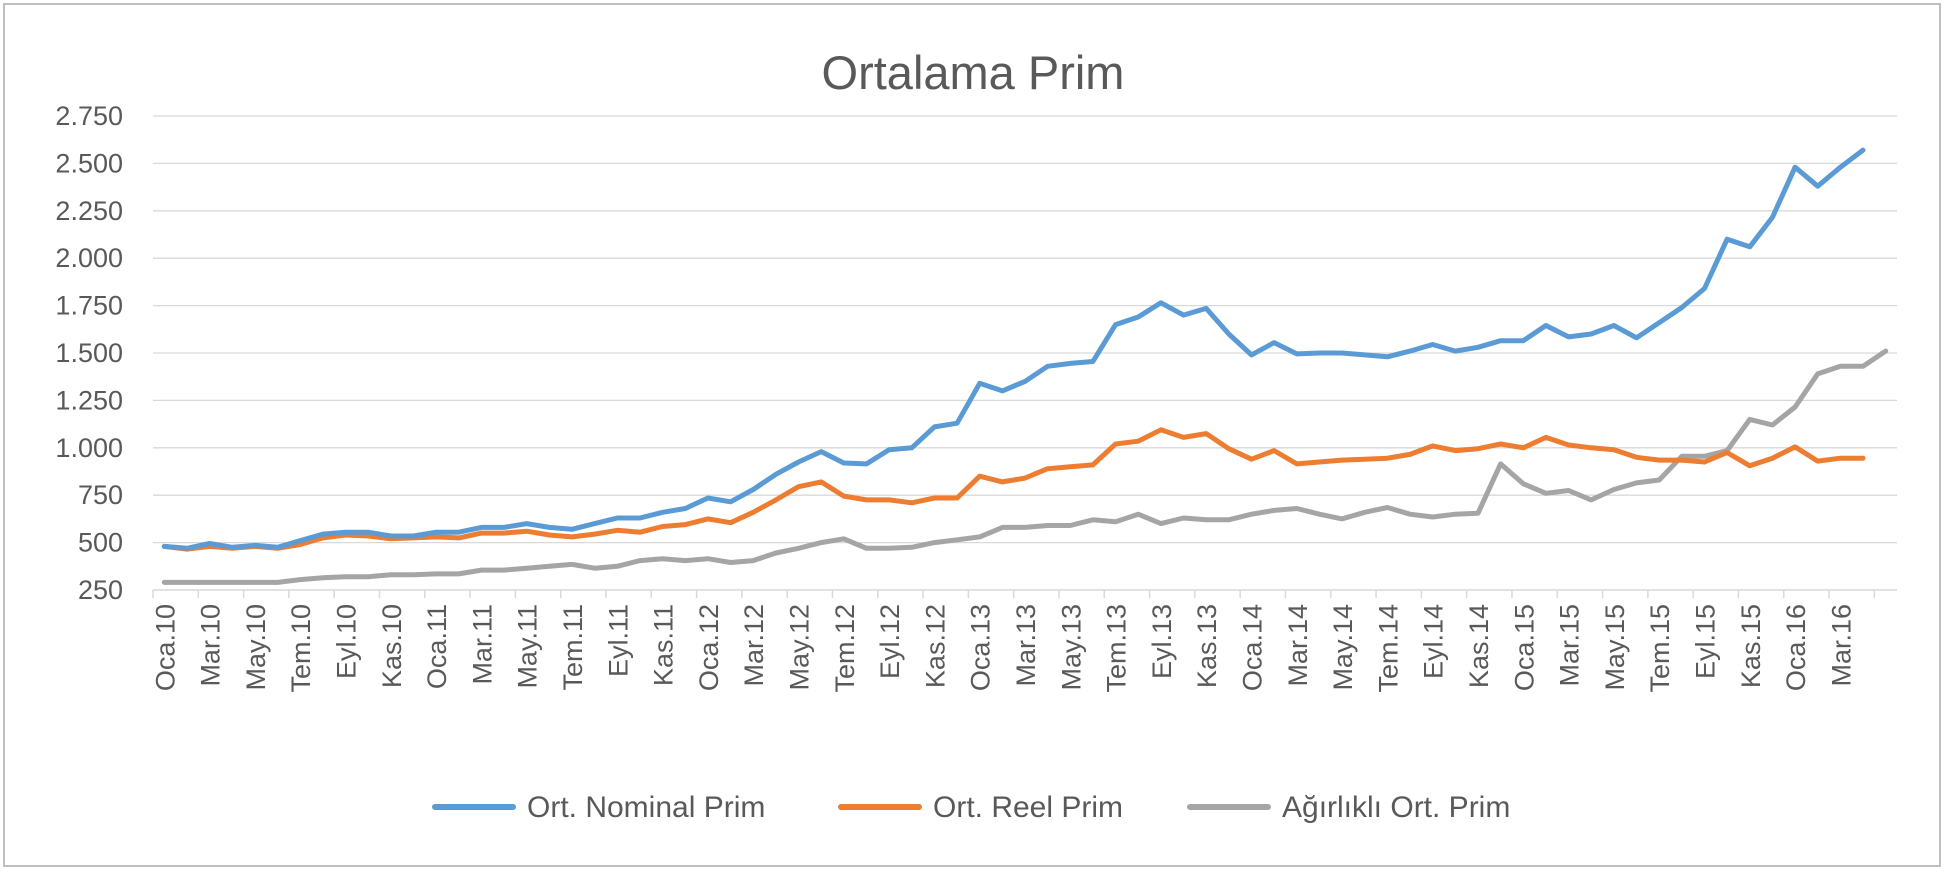 This screenshot has height=872, width=1946. I want to click on x-tick-label: Kas.10, so click(392, 646).